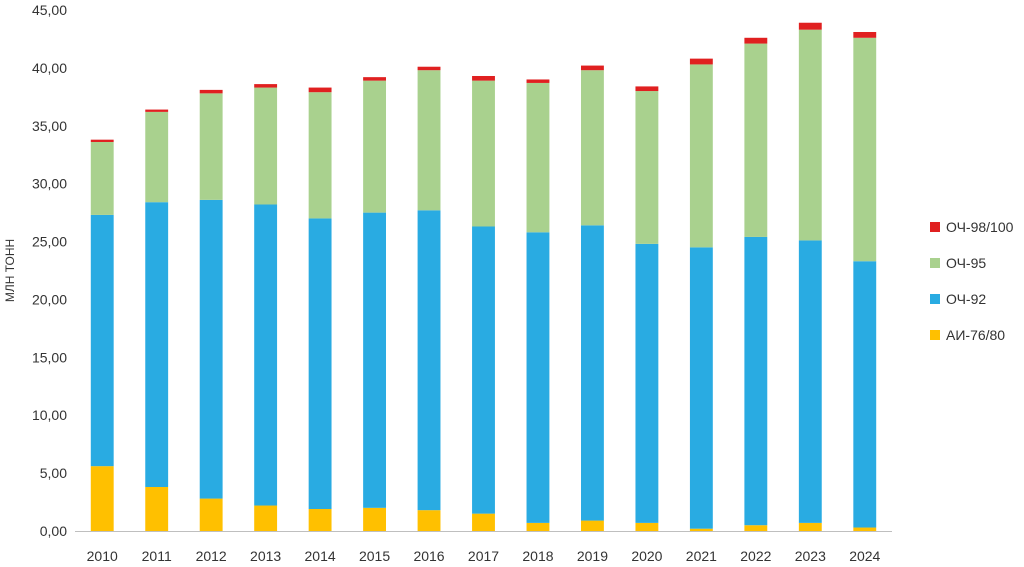 The width and height of the screenshot is (1024, 567). What do you see at coordinates (592, 556) in the screenshot?
I see `x-tick-label: 2019` at bounding box center [592, 556].